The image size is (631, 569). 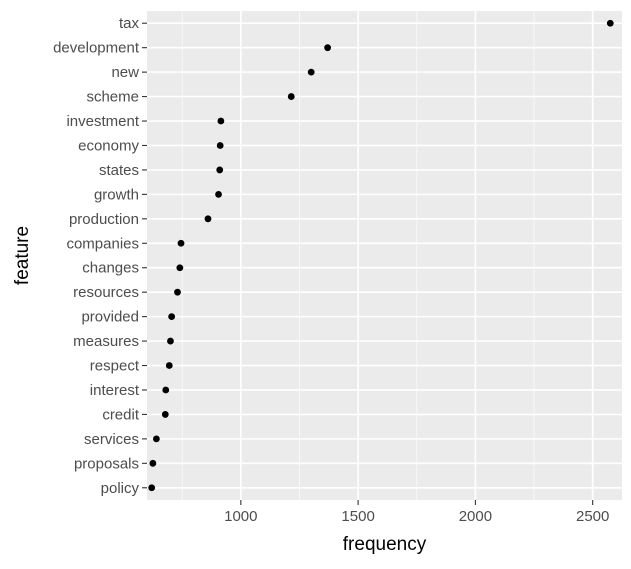 I want to click on y-tick-label: states, so click(x=119, y=170).